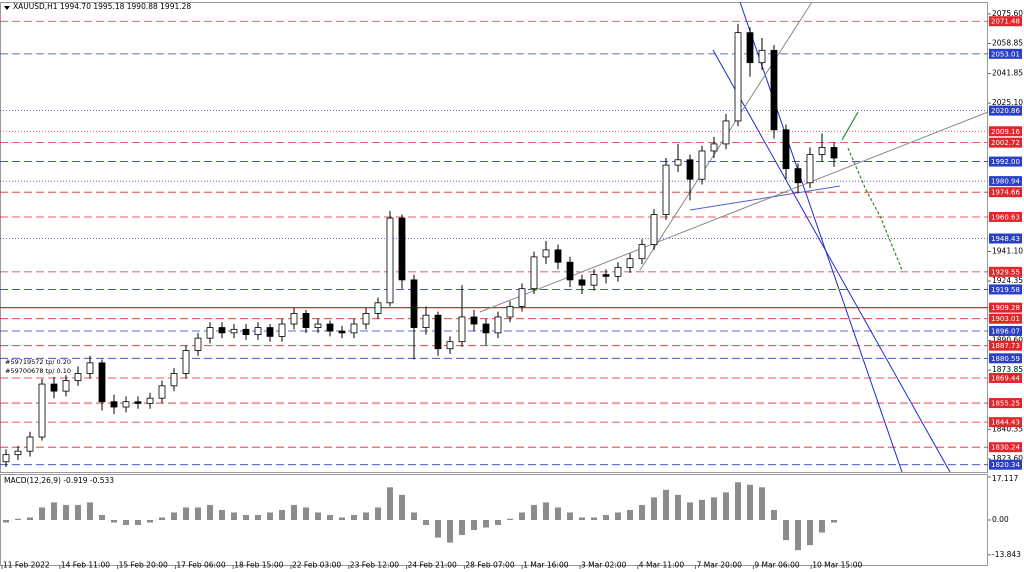  What do you see at coordinates (1005, 346) in the screenshot?
I see `level-label: 1887.73` at bounding box center [1005, 346].